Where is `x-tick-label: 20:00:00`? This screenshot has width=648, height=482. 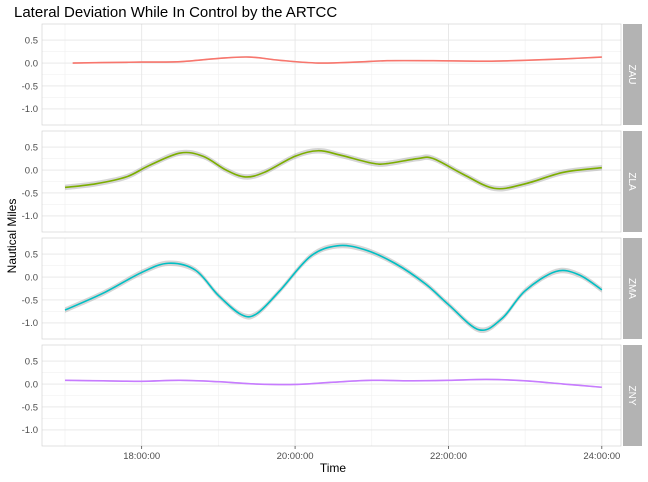 x-tick-label: 20:00:00 is located at coordinates (295, 456).